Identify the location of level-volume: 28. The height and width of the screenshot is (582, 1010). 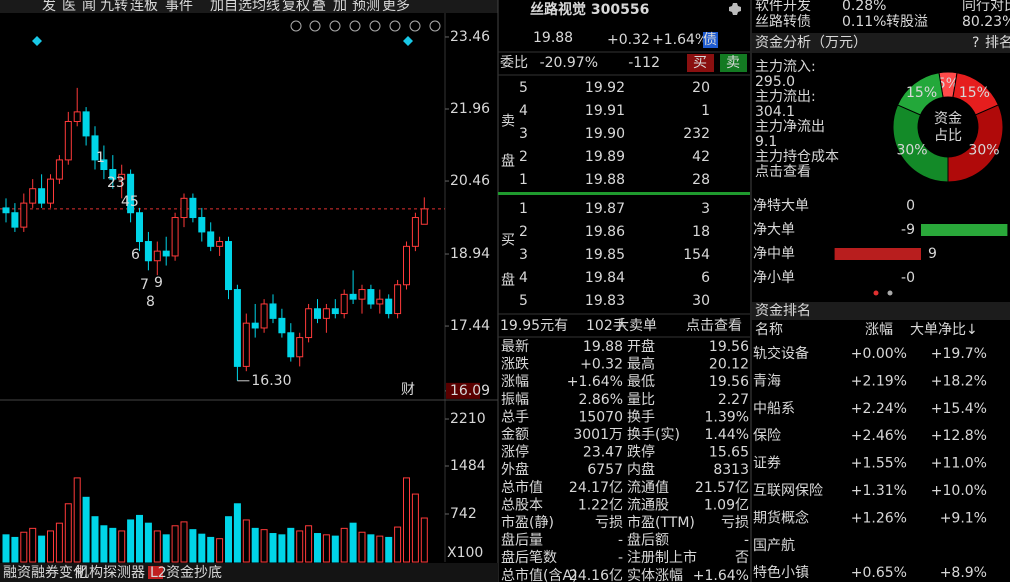
(701, 180).